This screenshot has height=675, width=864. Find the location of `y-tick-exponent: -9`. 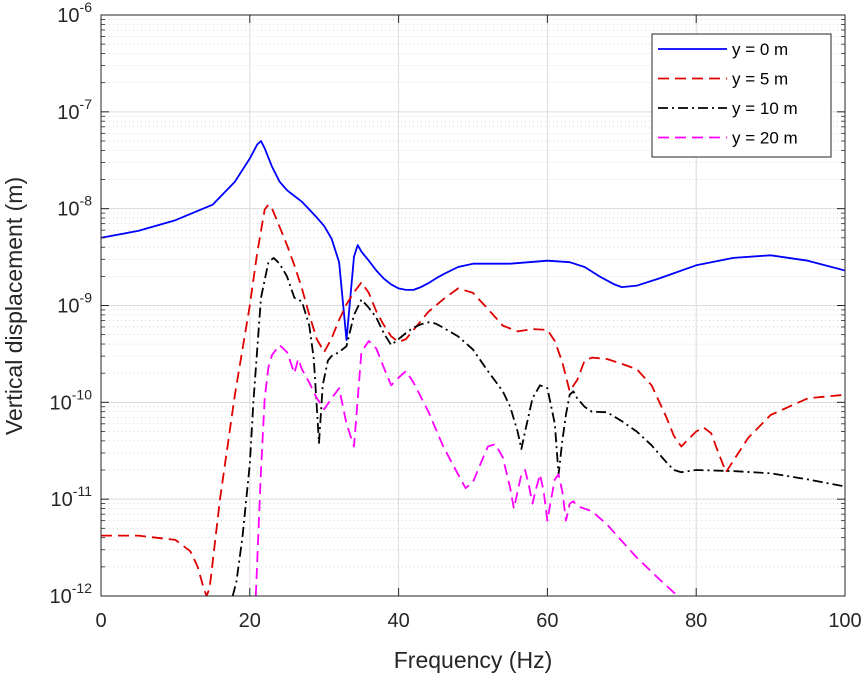

y-tick-exponent: -9 is located at coordinates (86, 298).